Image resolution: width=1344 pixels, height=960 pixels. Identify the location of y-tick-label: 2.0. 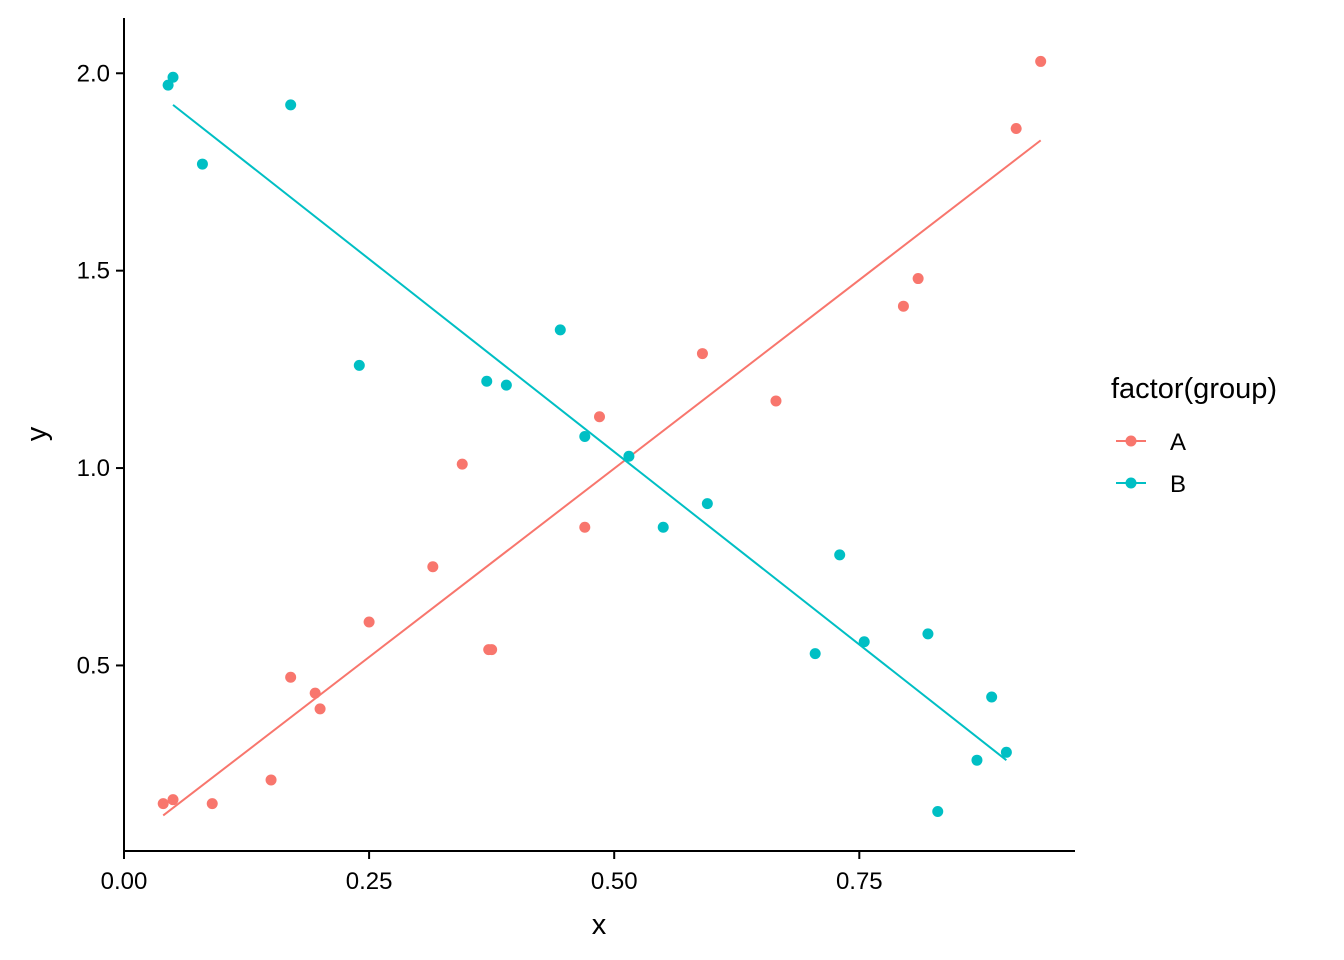
(93, 73).